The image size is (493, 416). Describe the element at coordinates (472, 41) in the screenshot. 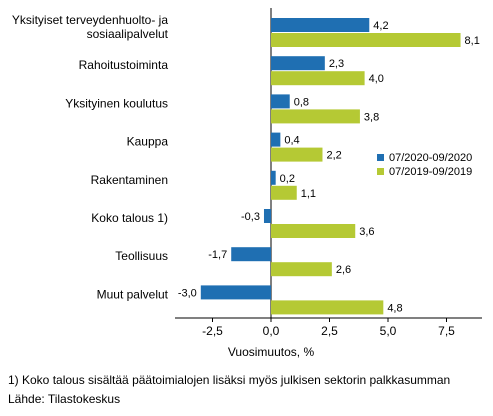

I see `data-label: 8,1` at that location.